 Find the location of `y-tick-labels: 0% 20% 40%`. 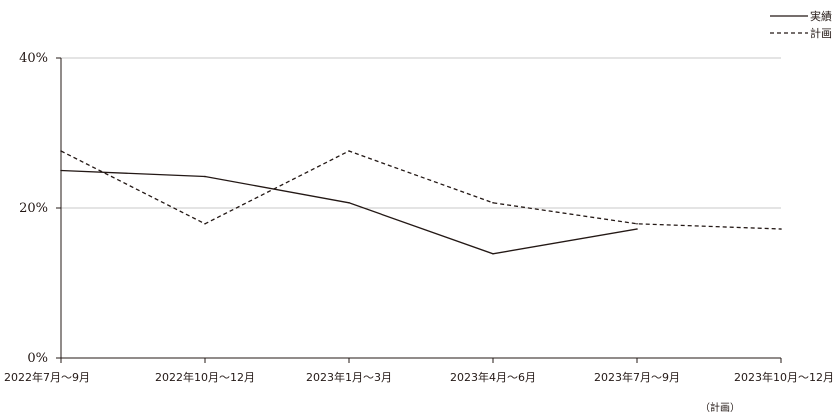

y-tick-labels: 0% 20% 40% is located at coordinates (33, 208).